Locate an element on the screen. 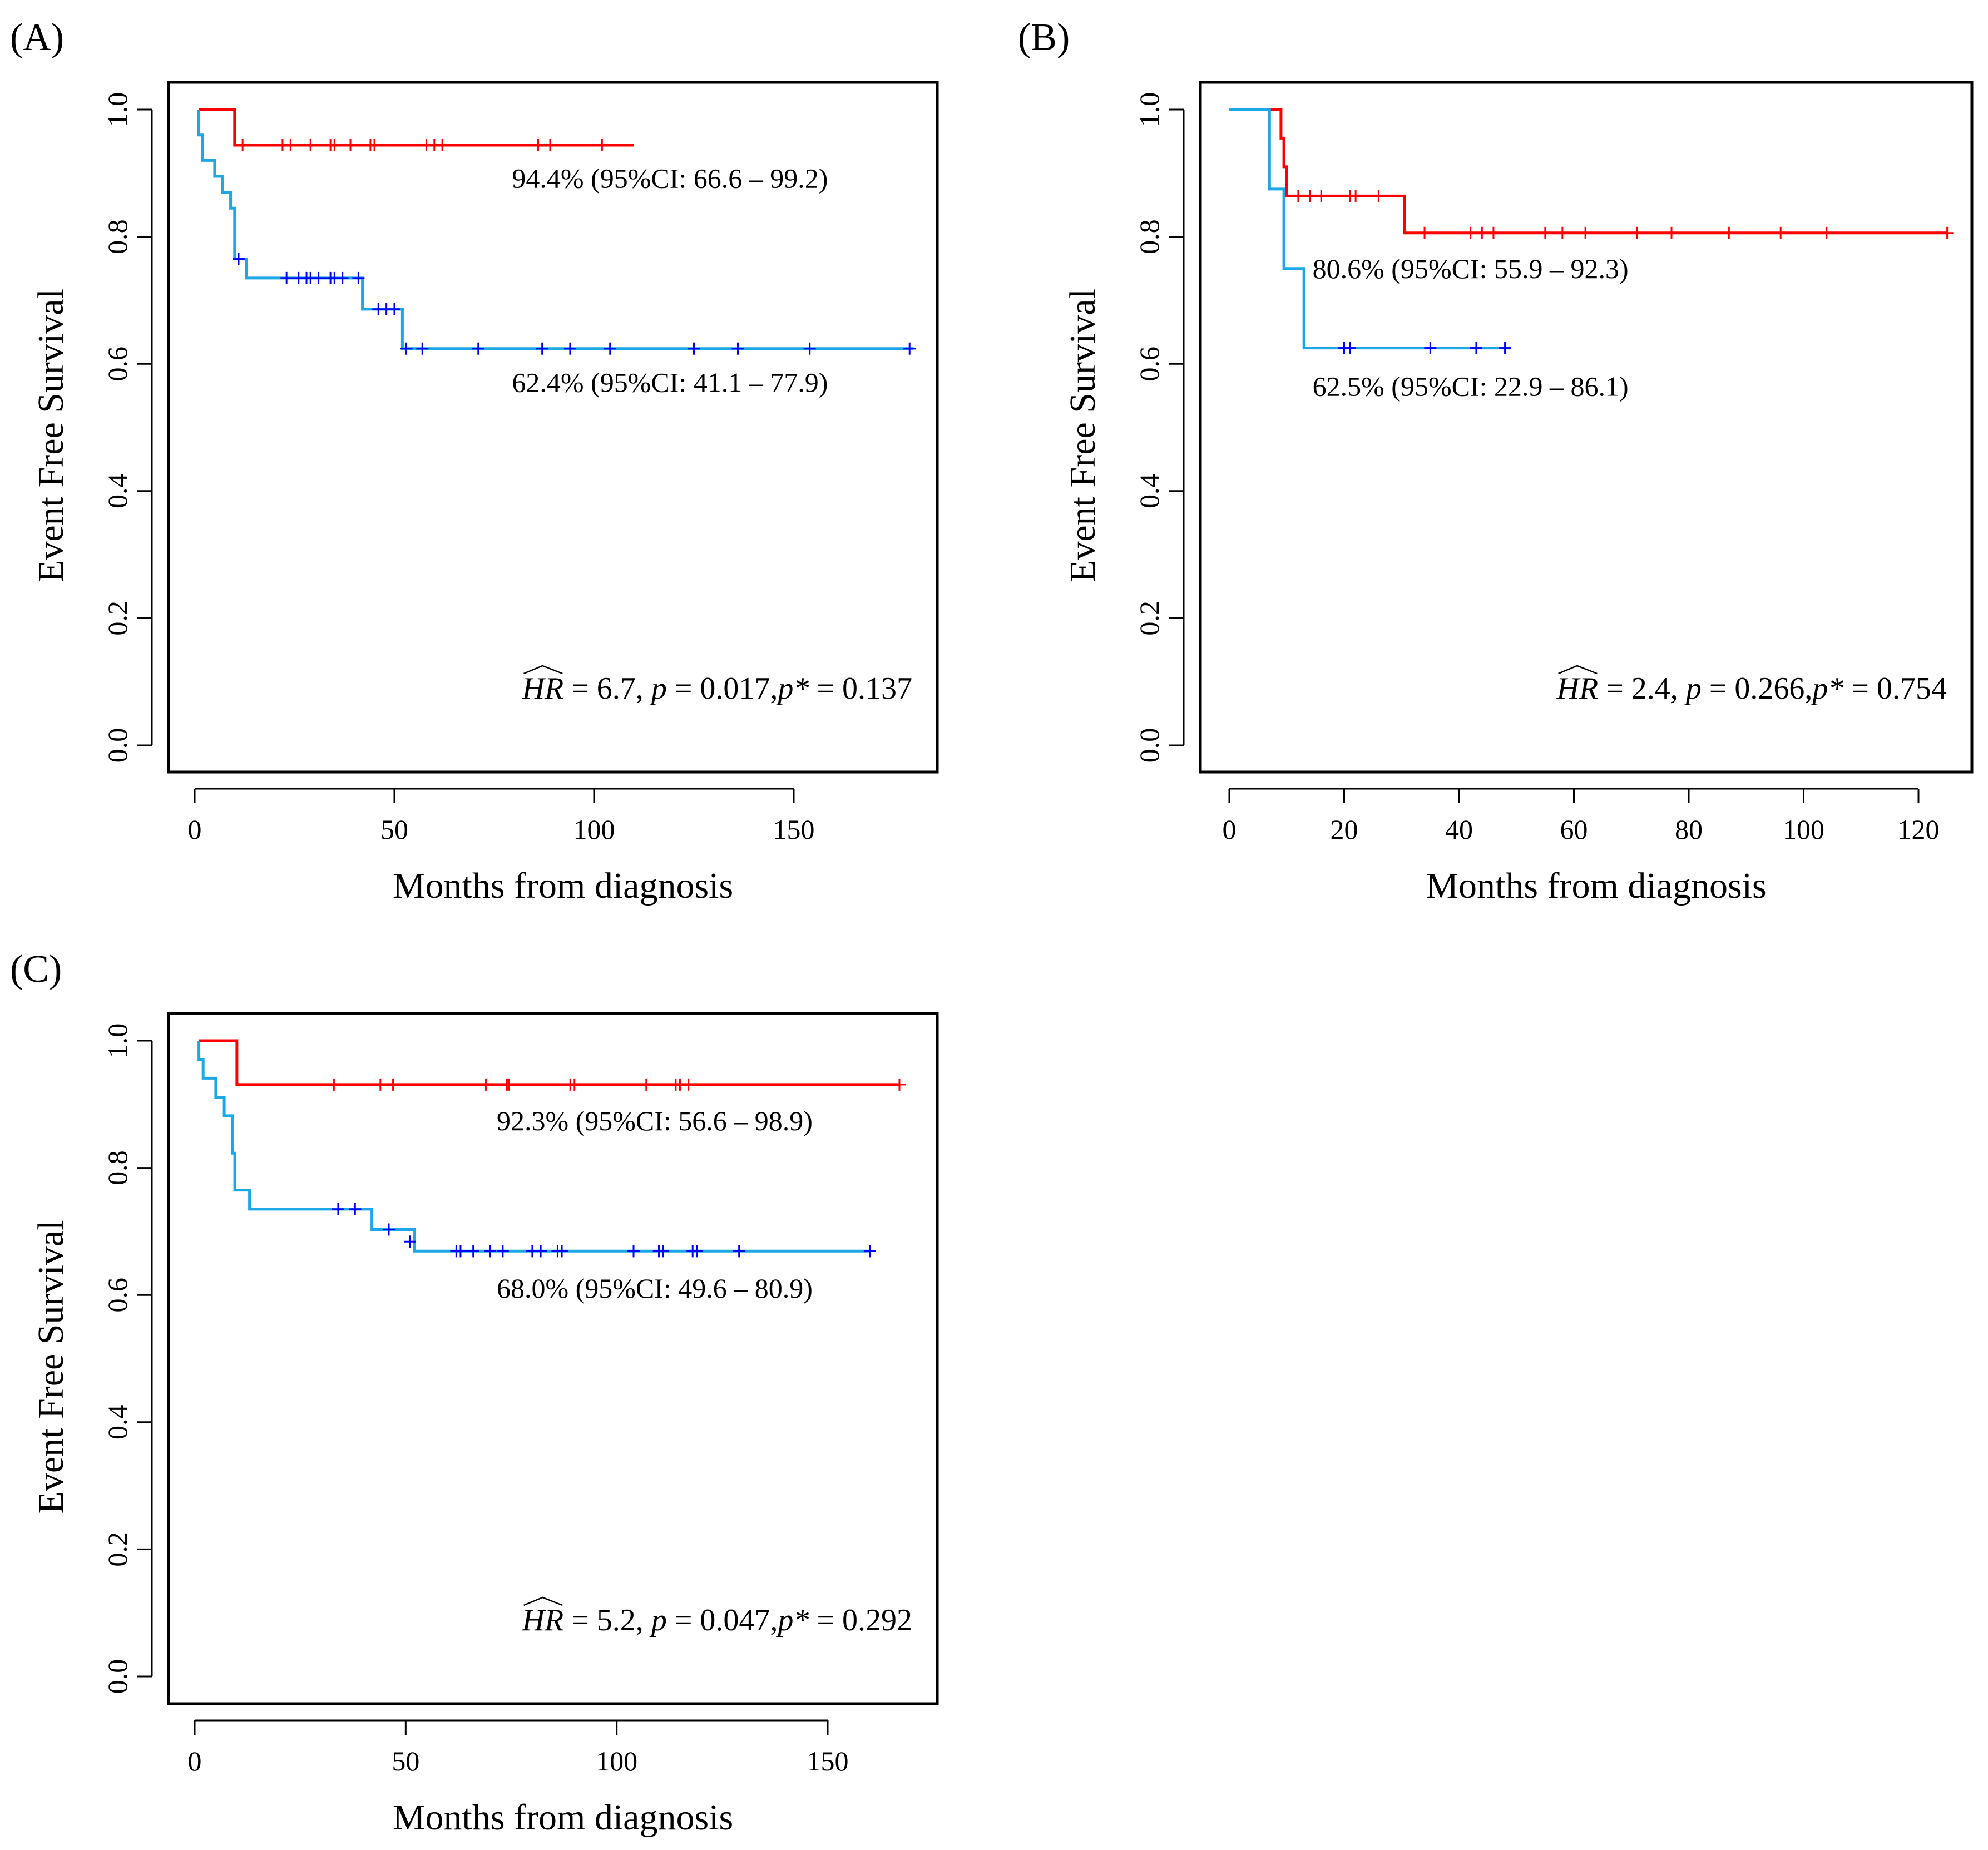 Image resolution: width=1988 pixels, height=1850 pixels. series-cyan-group: 62.4% (95%CI: 41.1 – 77.9) is located at coordinates (556, 254).